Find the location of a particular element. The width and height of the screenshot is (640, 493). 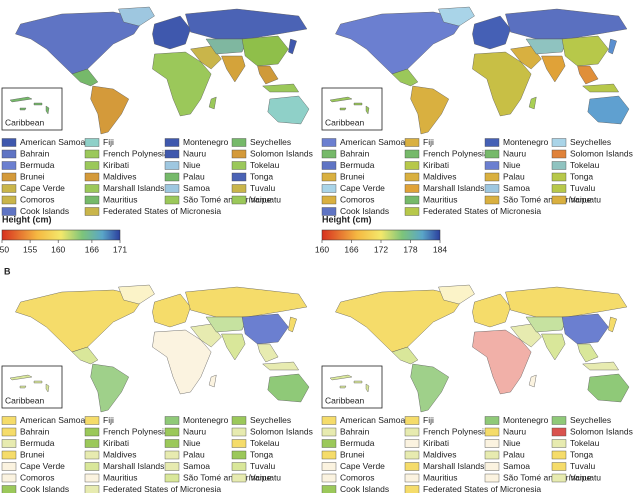

colorbar-tick-label: 155 is located at coordinates (30, 249).